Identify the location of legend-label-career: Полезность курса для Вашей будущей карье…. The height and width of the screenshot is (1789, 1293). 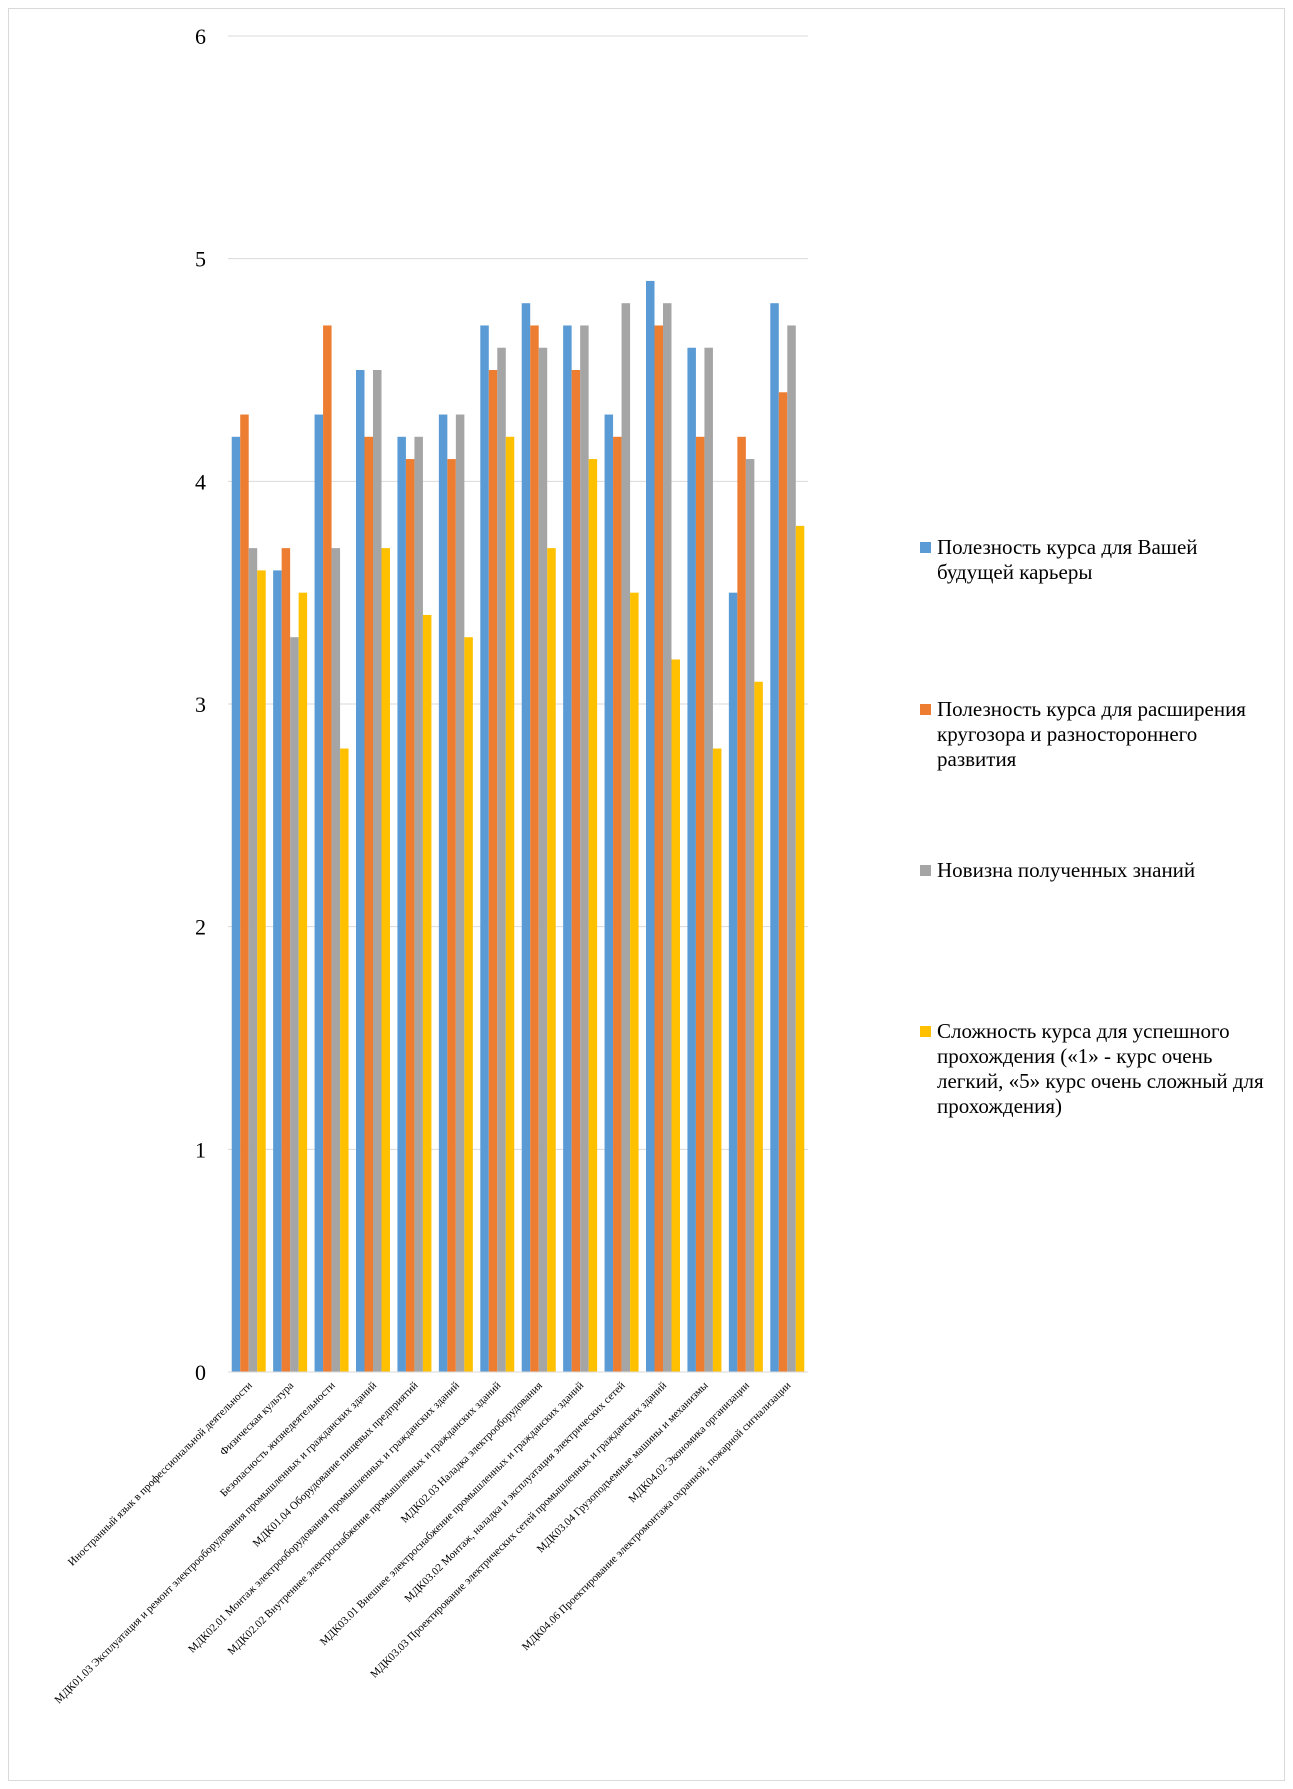
(1067, 559).